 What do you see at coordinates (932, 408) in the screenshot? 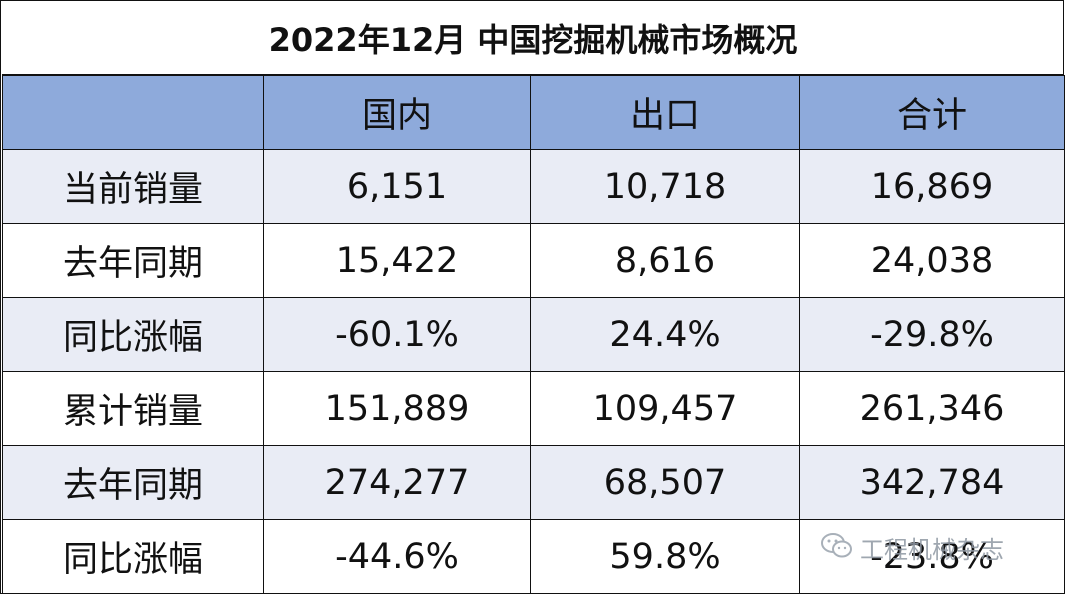
I see `cell-total: 261,346` at bounding box center [932, 408].